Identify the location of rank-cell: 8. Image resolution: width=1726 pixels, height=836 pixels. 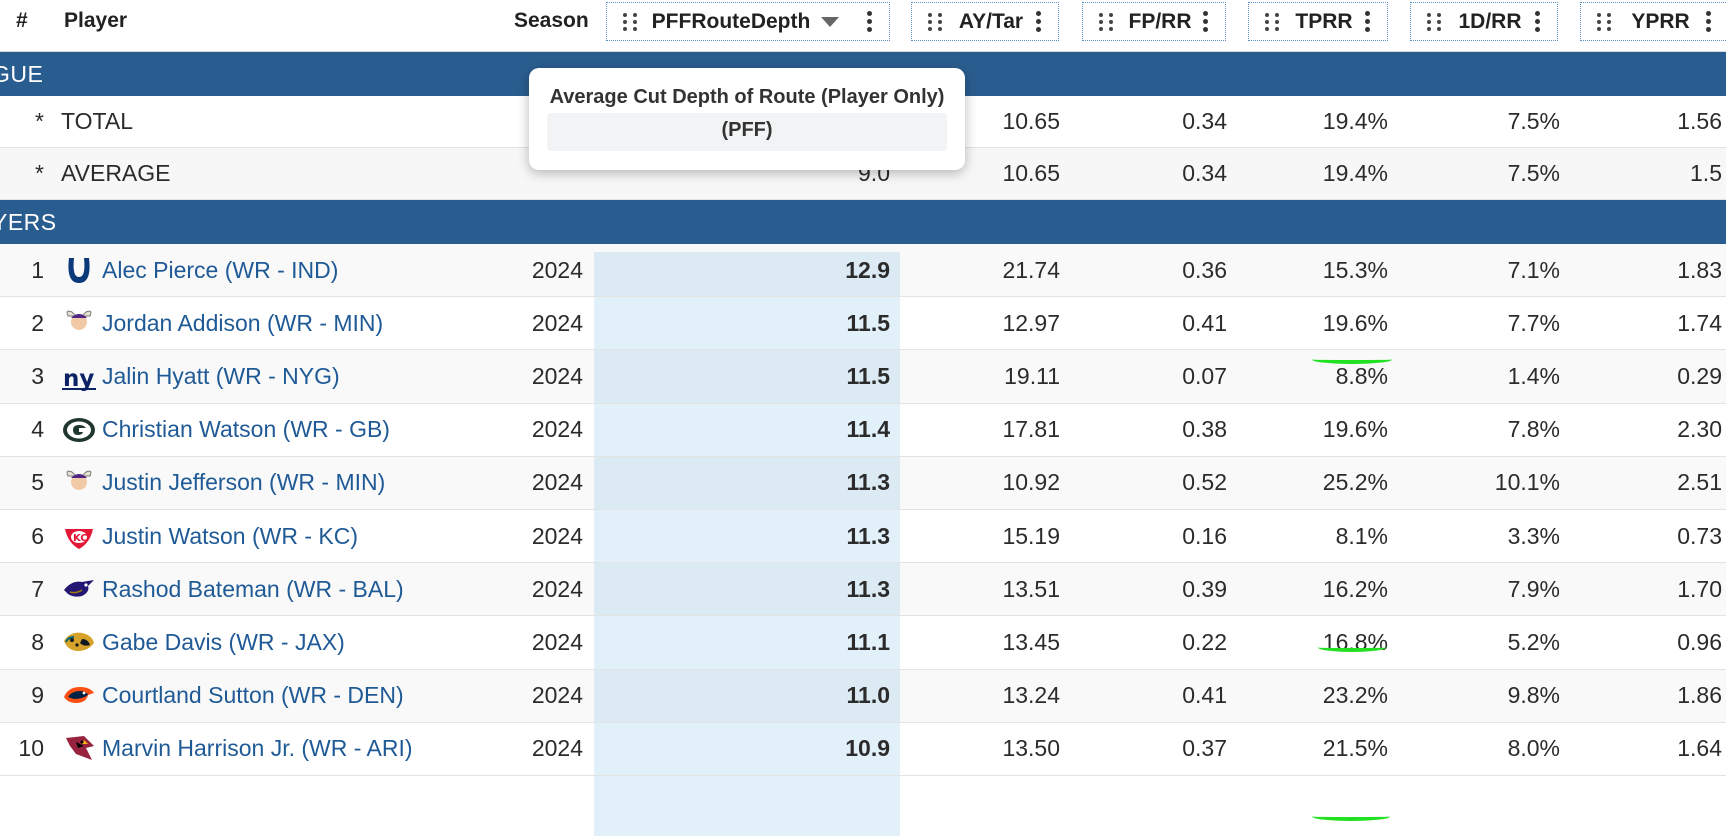
(37, 641).